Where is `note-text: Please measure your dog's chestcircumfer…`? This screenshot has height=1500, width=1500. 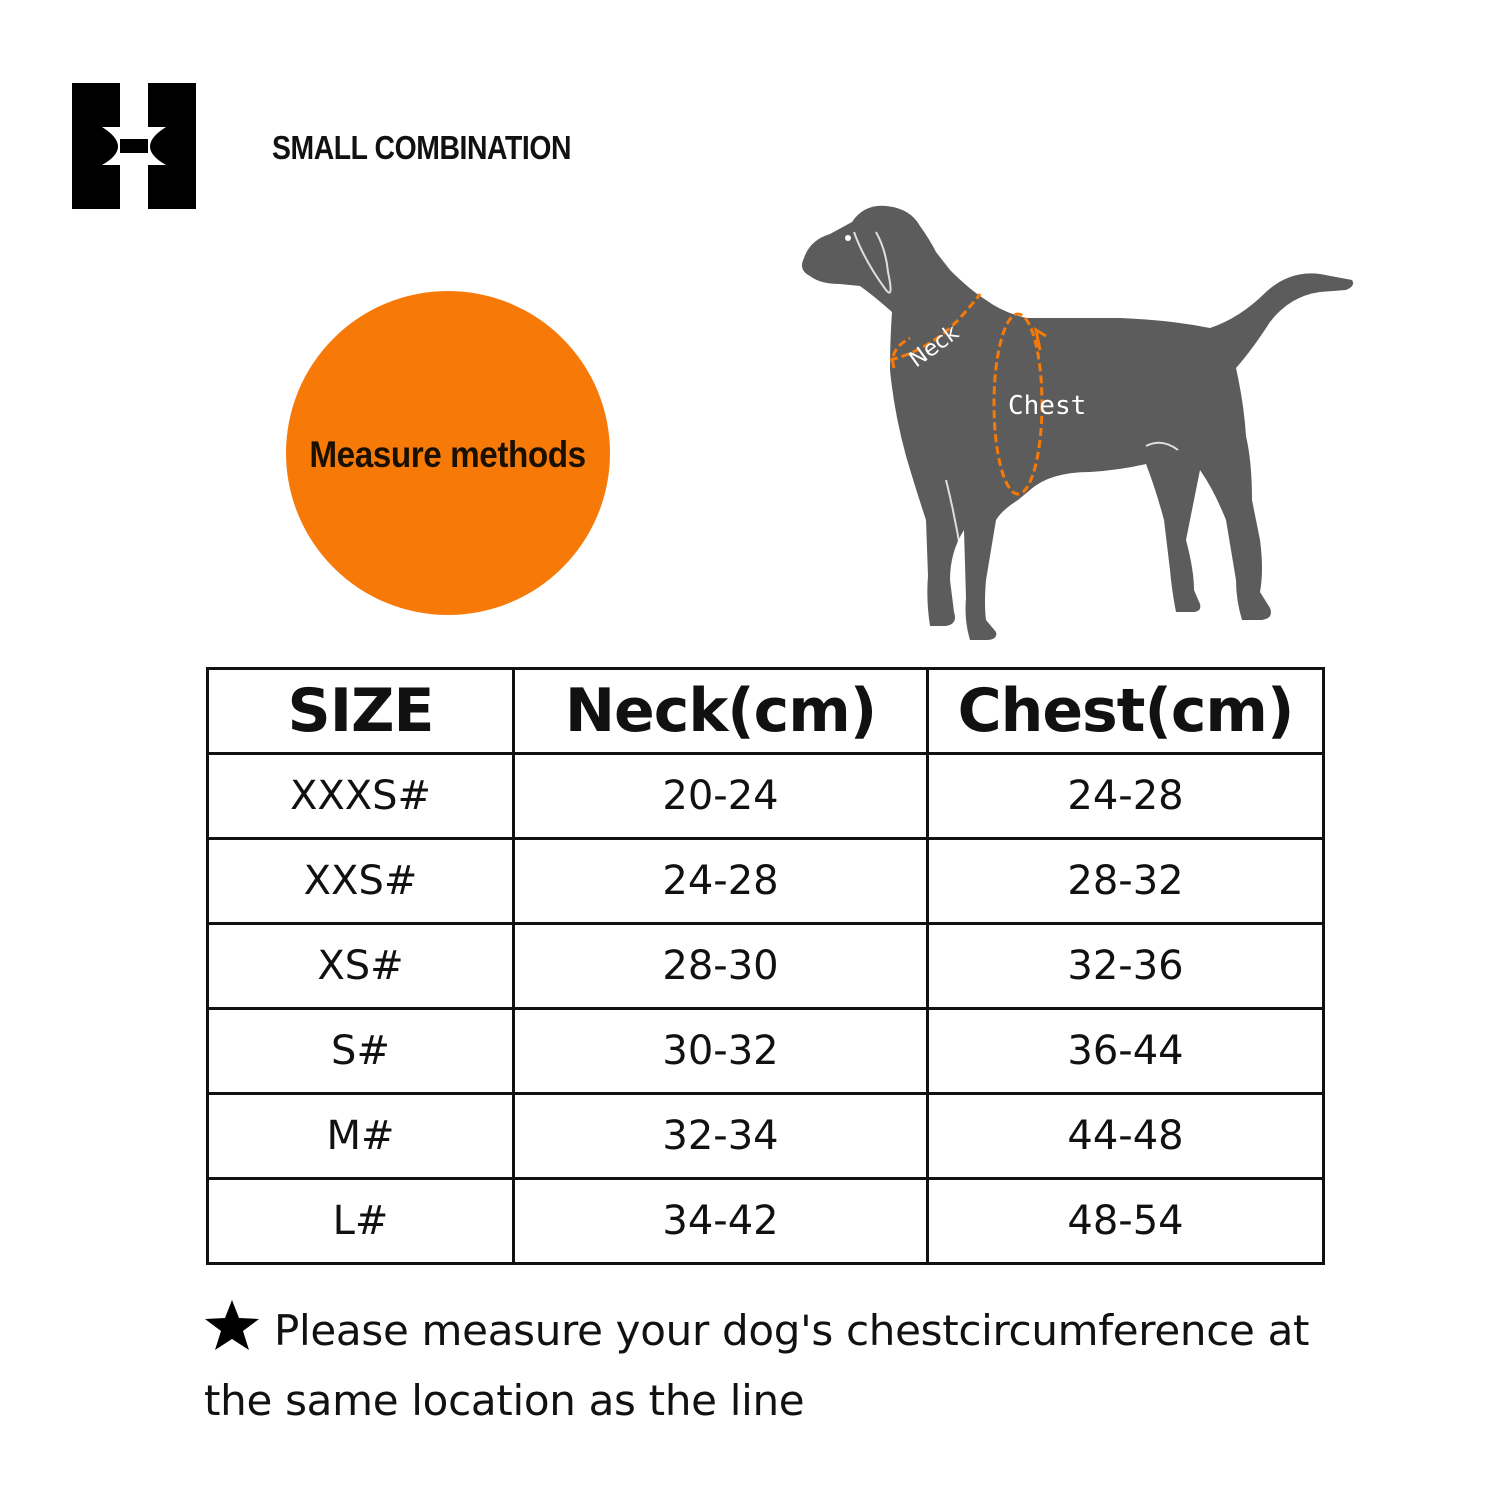
note-text: Please measure your dog's chestcircumfer… is located at coordinates (757, 1365).